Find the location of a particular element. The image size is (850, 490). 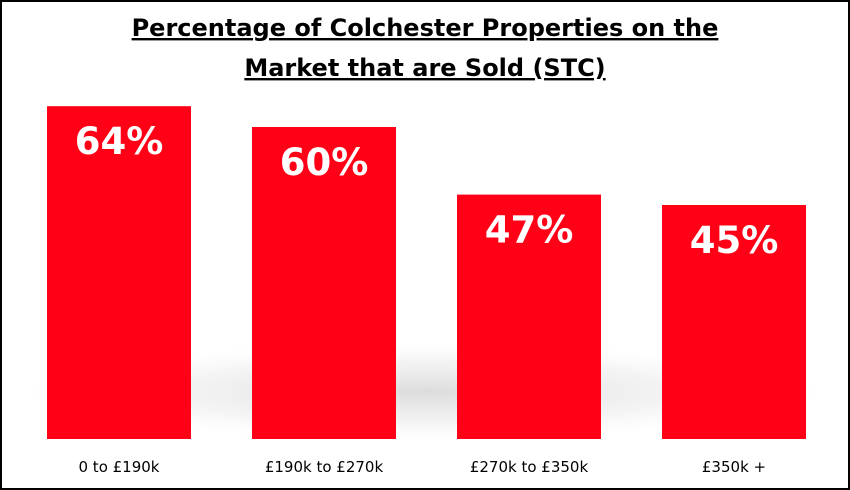

data-label-2: 60% is located at coordinates (324, 162).